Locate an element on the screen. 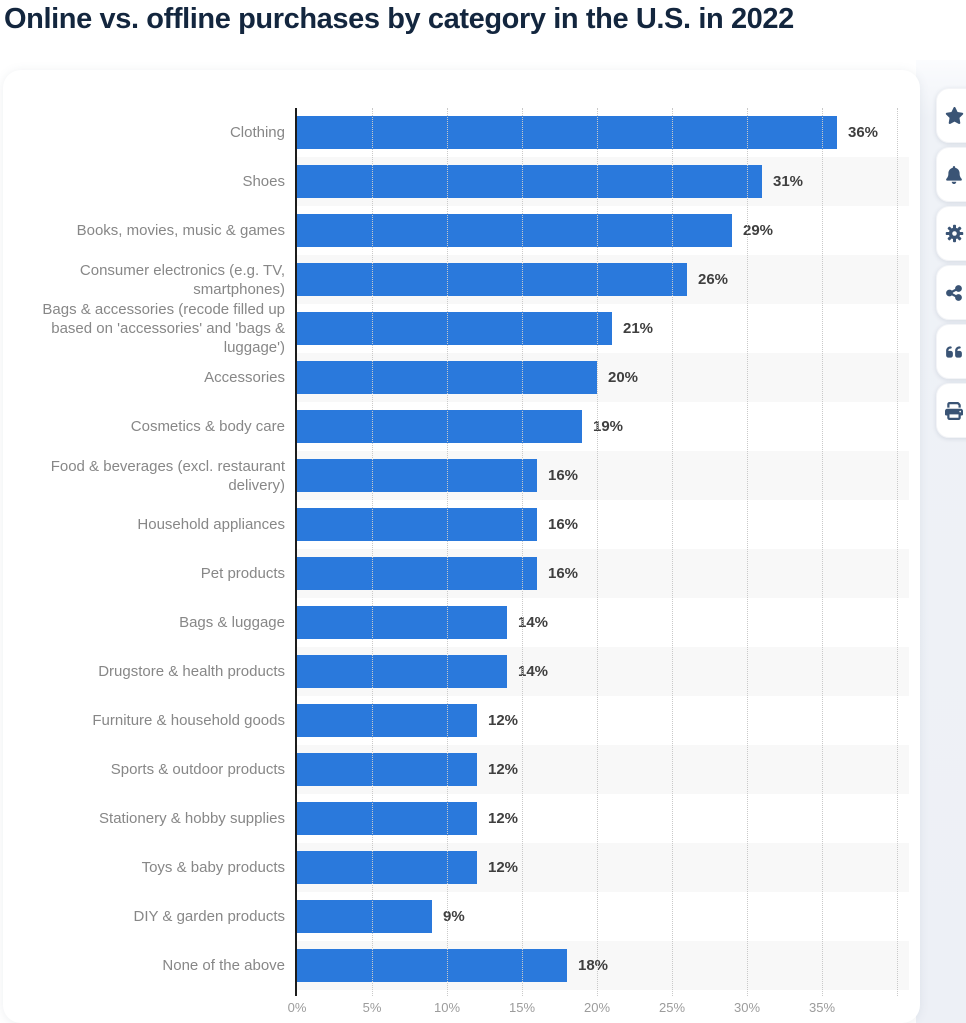 This screenshot has height=1023, width=966. cite-button is located at coordinates (951, 351).